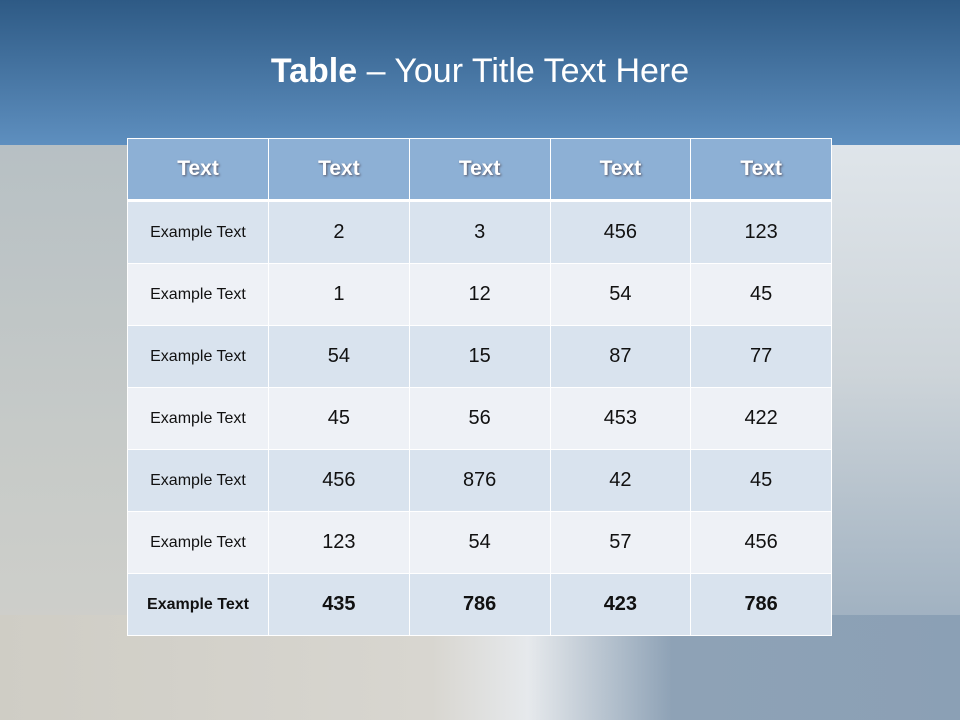 This screenshot has height=720, width=960. I want to click on table-cell: 1, so click(339, 294).